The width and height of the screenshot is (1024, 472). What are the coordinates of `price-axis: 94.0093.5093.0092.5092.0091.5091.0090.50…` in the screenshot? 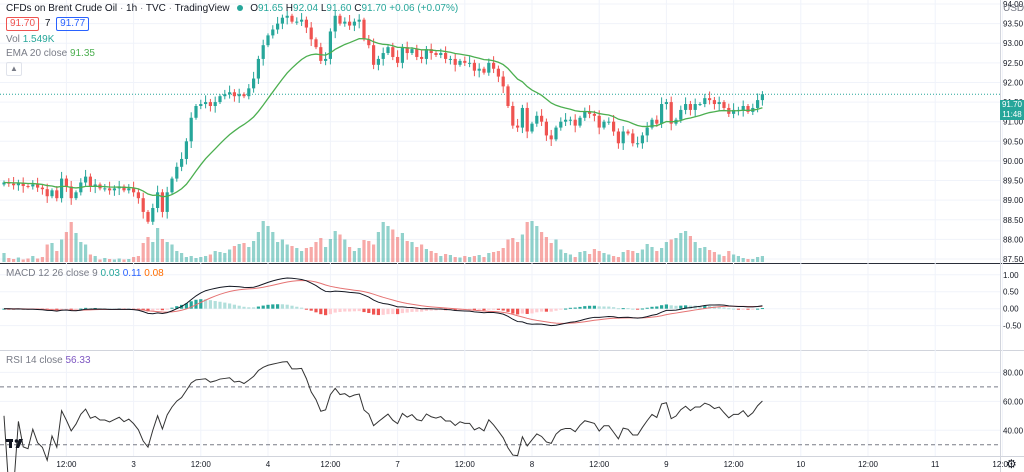 It's located at (1013, 217).